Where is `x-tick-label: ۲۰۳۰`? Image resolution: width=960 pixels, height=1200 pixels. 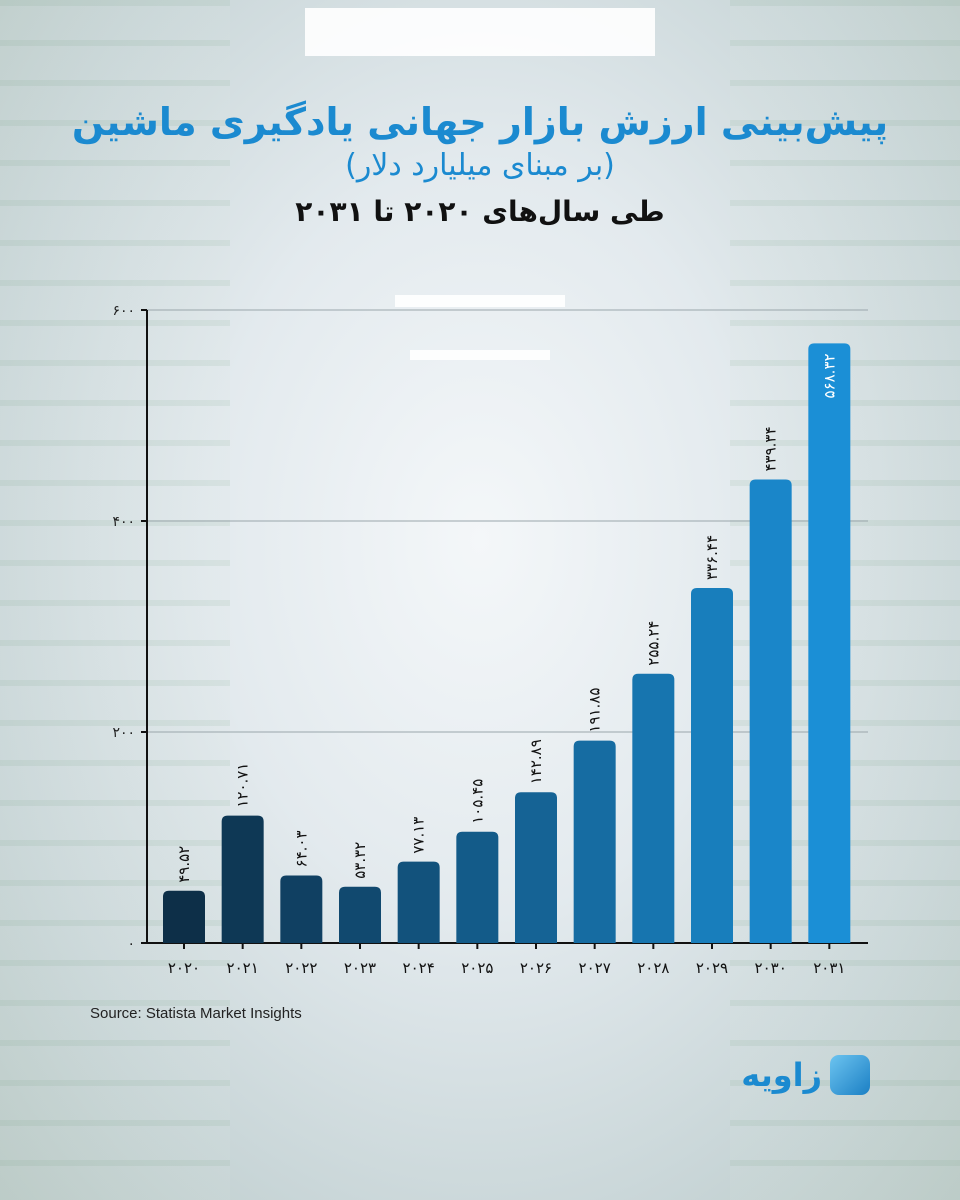
x-tick-label: ۲۰۳۰ is located at coordinates (771, 968).